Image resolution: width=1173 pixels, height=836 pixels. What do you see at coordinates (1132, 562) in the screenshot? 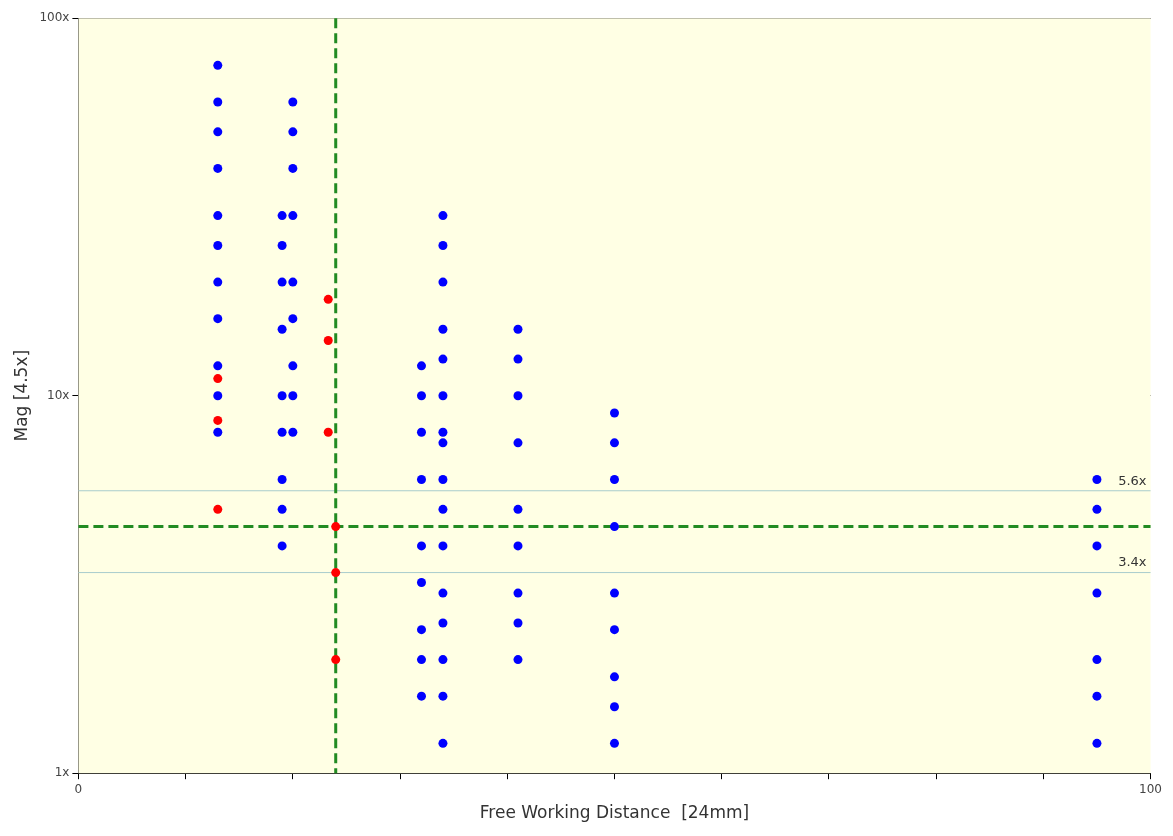
I see `ref-line-label: 3.4x` at bounding box center [1132, 562].